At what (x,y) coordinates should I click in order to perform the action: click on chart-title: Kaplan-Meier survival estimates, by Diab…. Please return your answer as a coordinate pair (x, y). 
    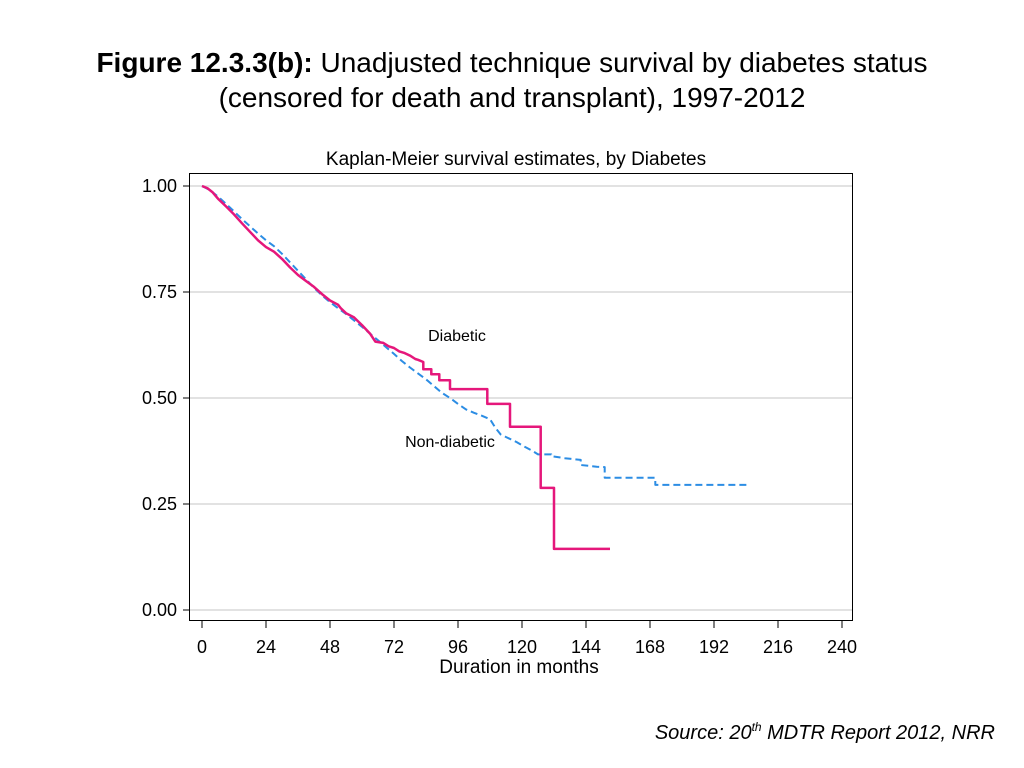
    Looking at the image, I should click on (516, 159).